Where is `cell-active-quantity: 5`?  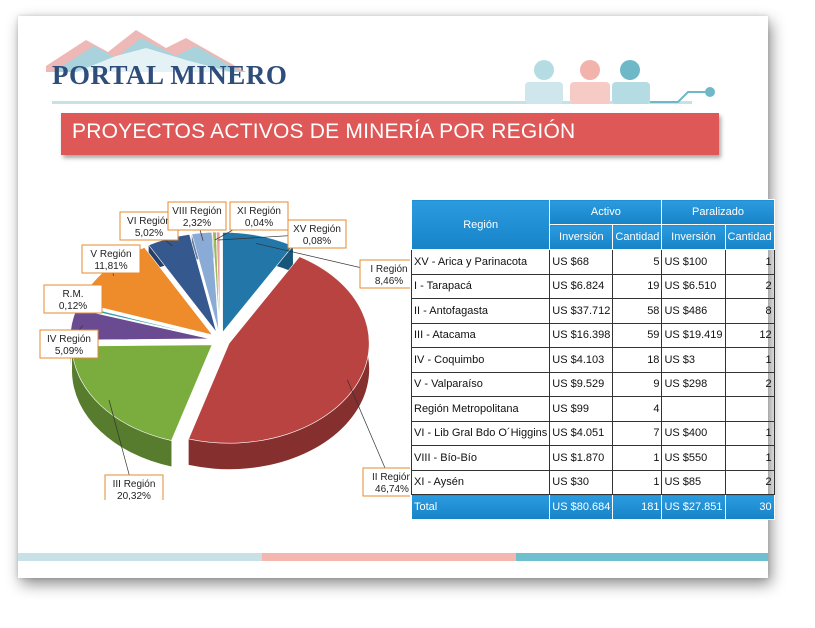 cell-active-quantity: 5 is located at coordinates (637, 262).